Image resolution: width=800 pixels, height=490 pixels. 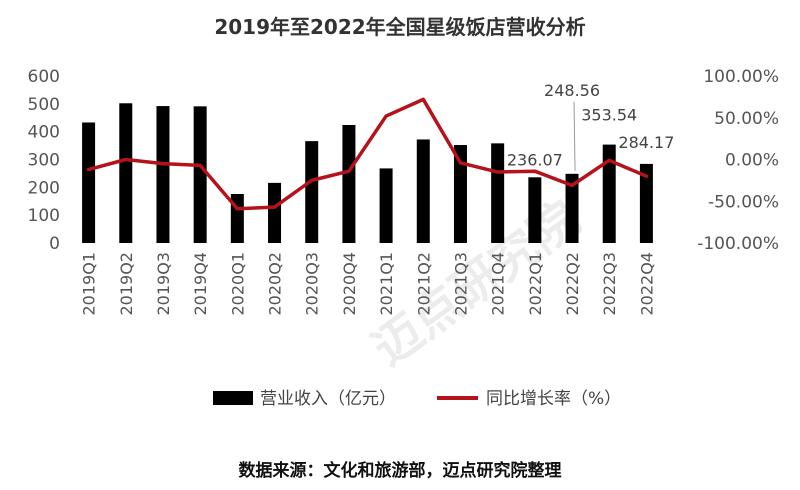 I want to click on left-axis-tick: 300, so click(x=44, y=161).